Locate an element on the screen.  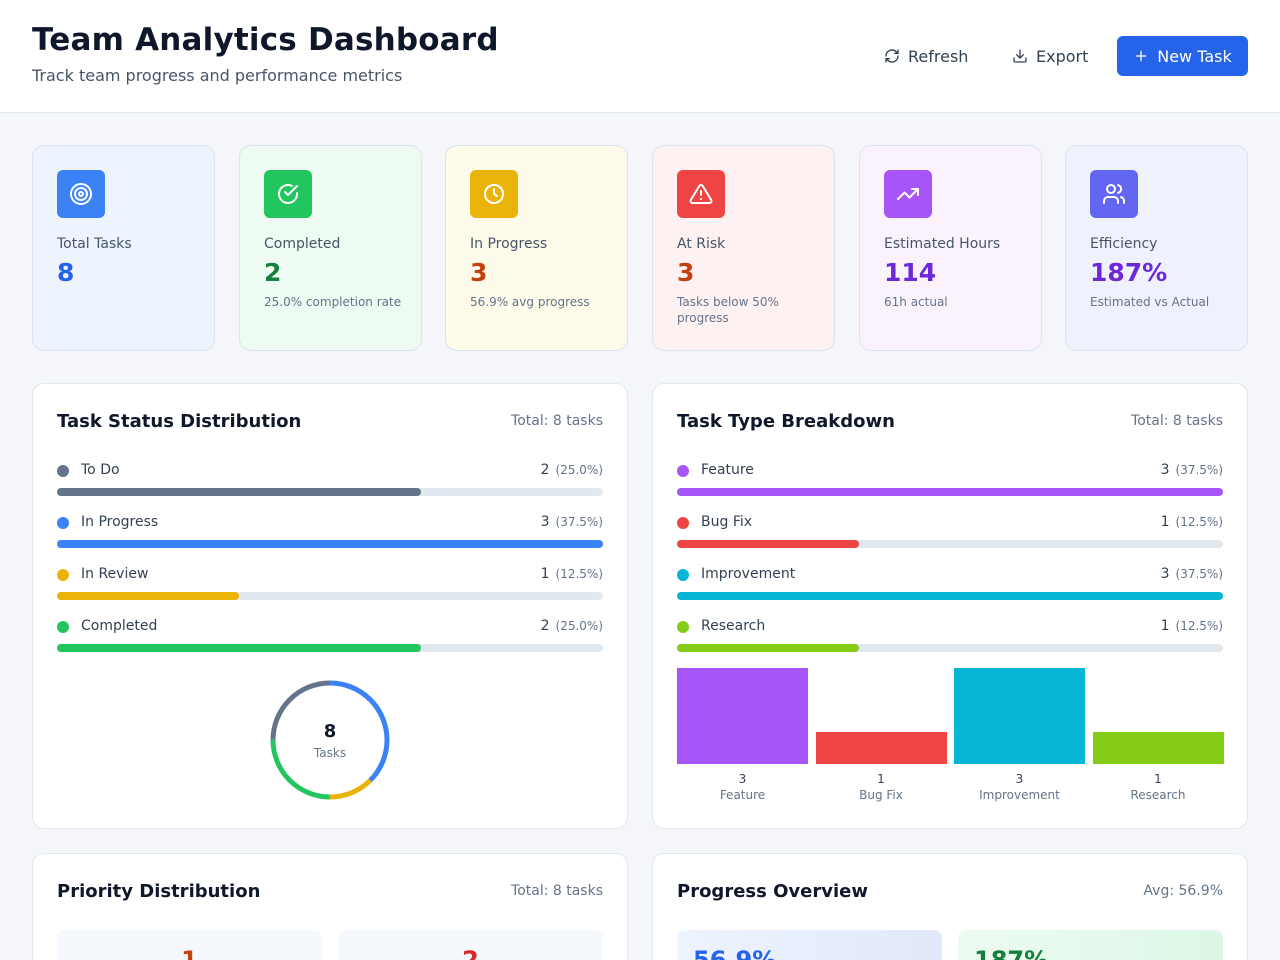
stat-card-estimated-hours: Estimated Hours 114 61h actual is located at coordinates (950, 248).